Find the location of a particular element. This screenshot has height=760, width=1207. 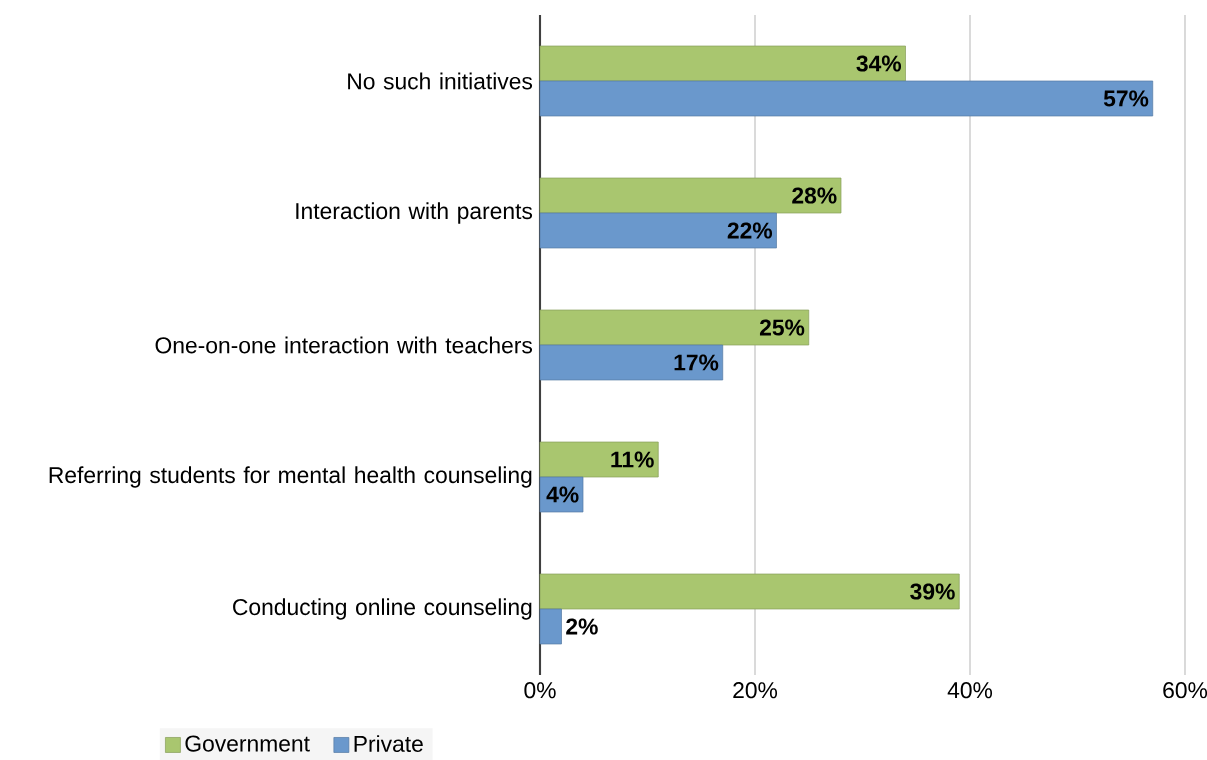

data-label: 17% is located at coordinates (696, 362).